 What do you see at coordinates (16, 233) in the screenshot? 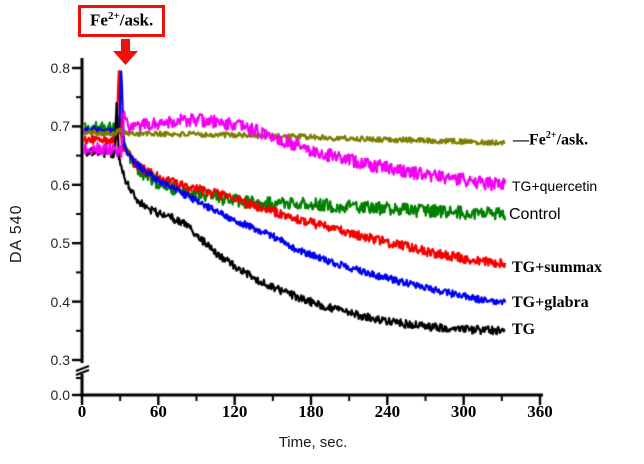
I see `y-axis-title: DA 540` at bounding box center [16, 233].